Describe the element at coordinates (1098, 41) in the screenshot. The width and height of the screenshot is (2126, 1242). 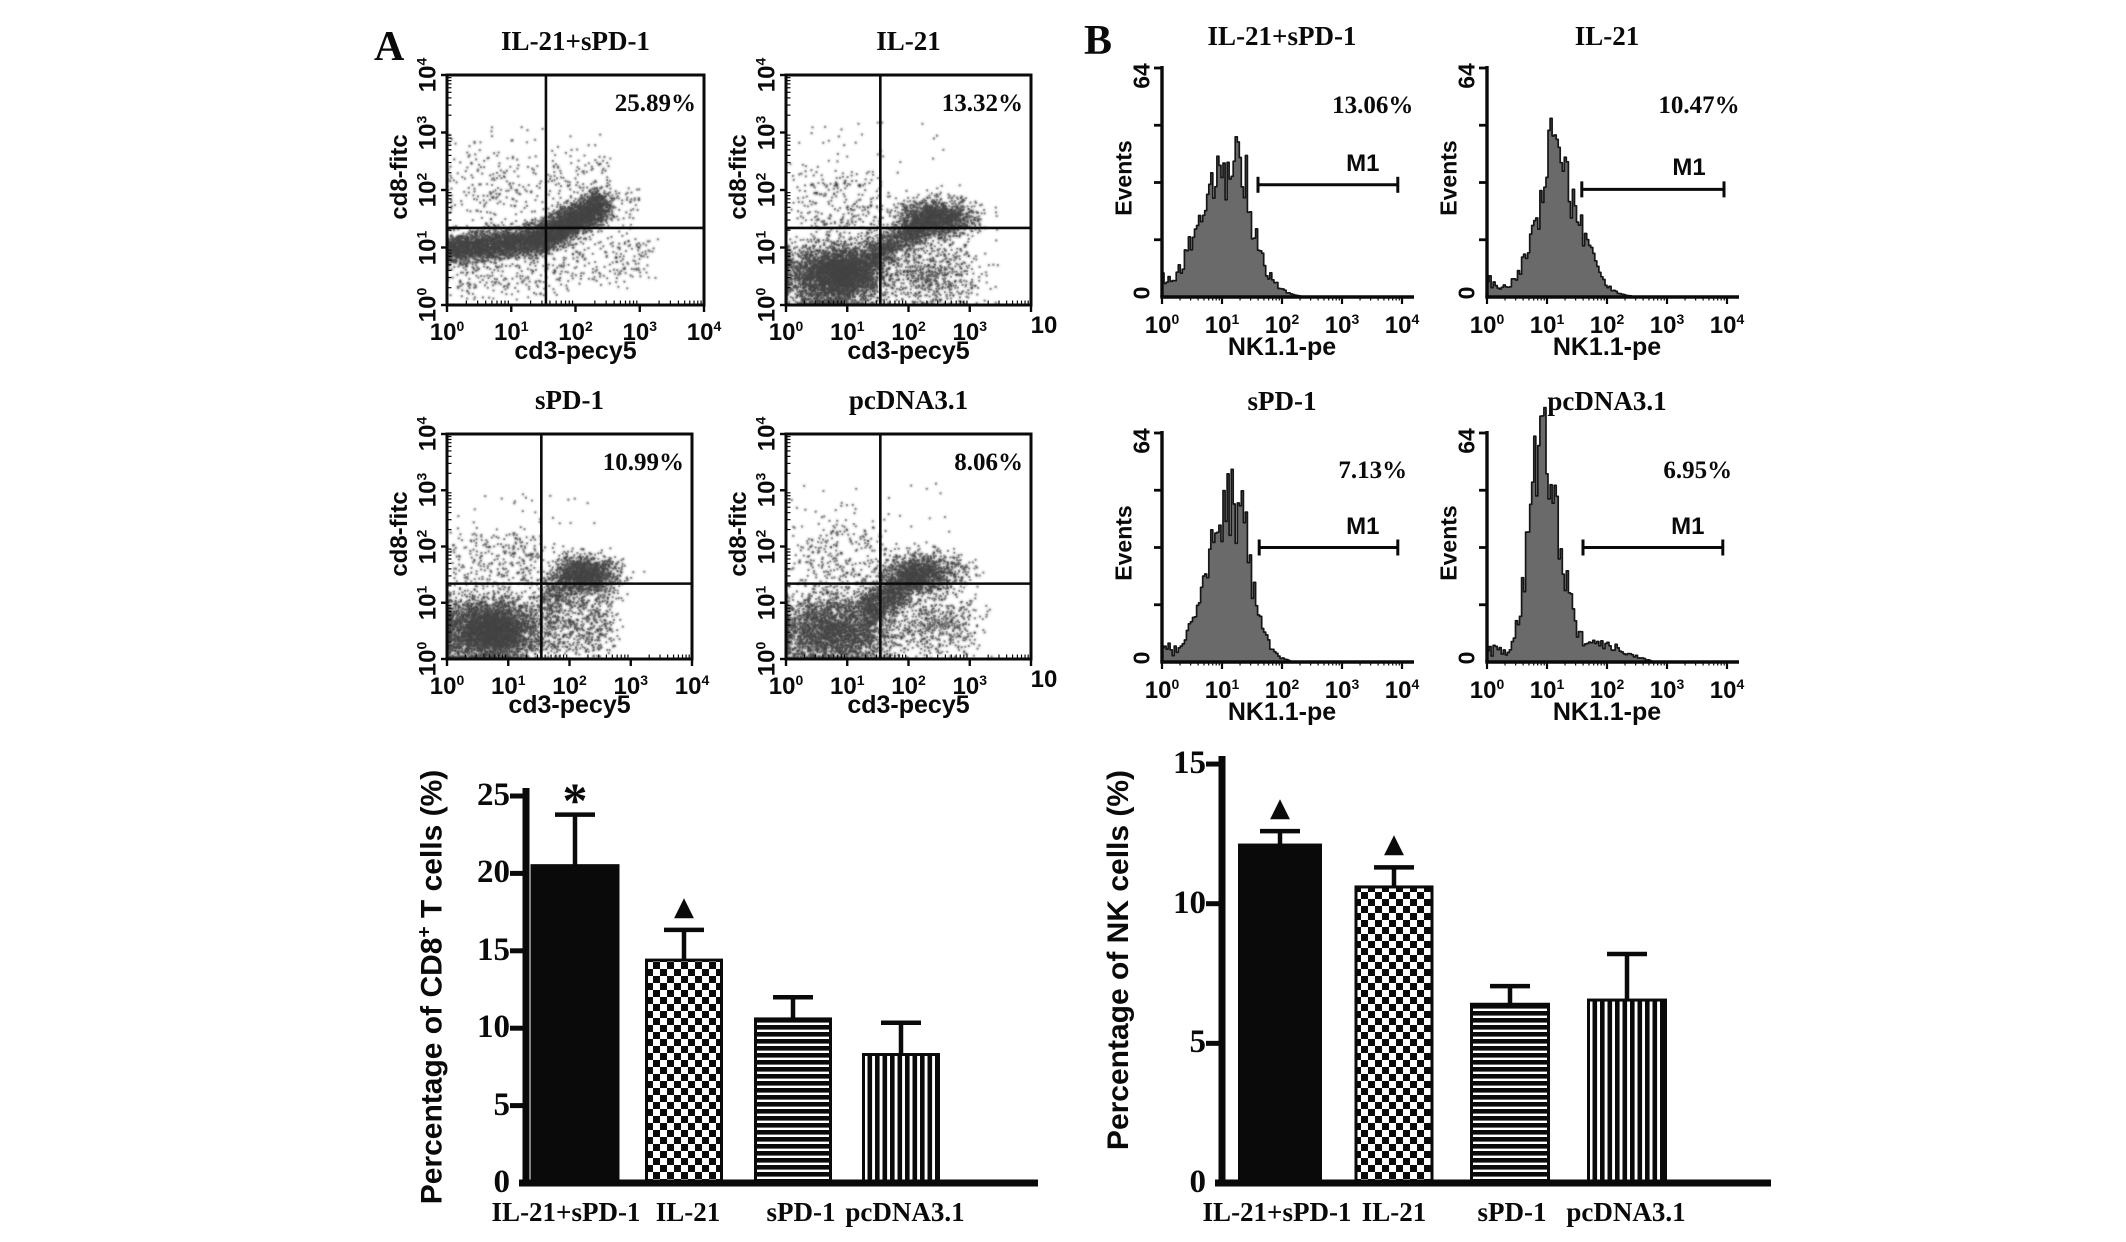
I see `panel-b-label: B` at that location.